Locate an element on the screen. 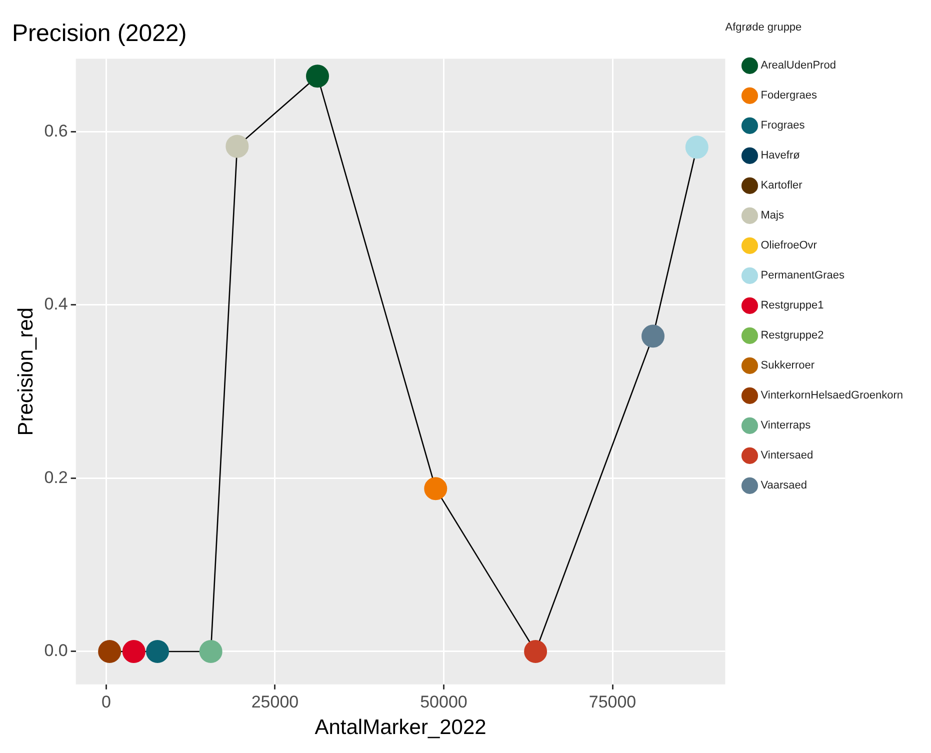  y-tick-label: 0.2 is located at coordinates (56, 477).